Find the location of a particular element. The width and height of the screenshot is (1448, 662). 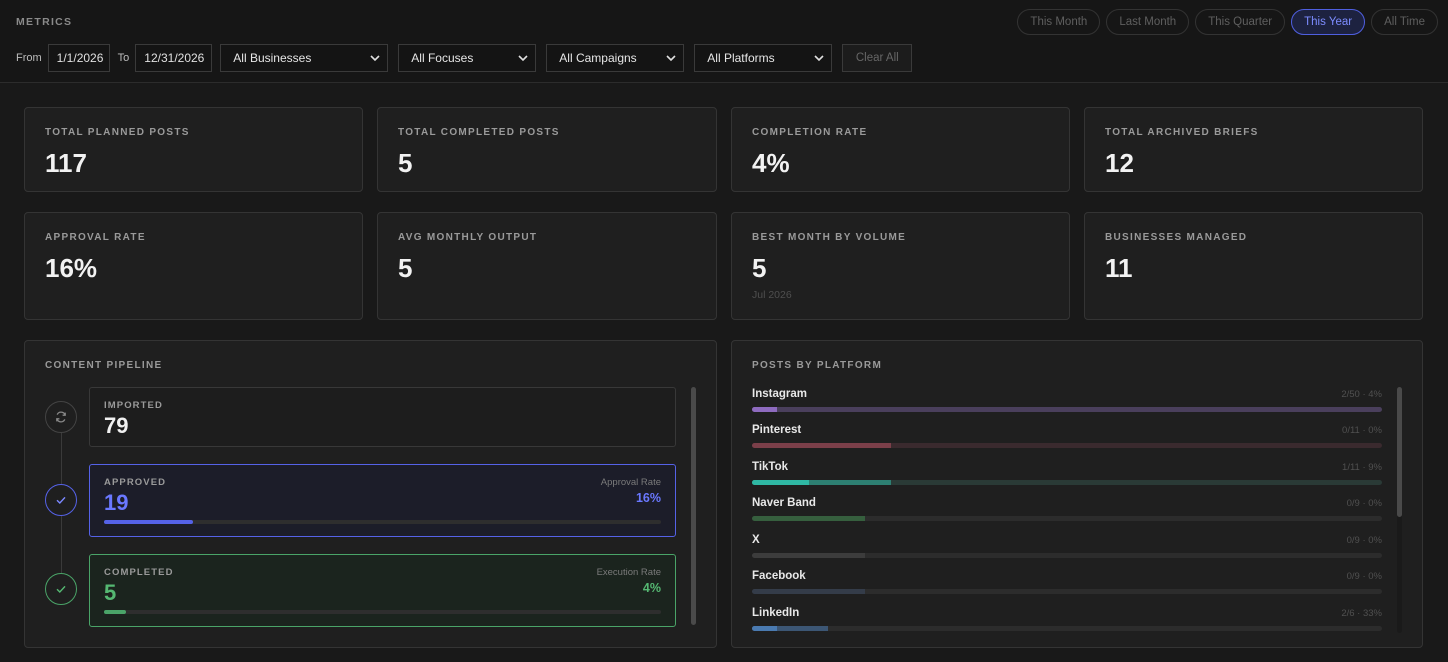

stat-value: 16% is located at coordinates (71, 268).